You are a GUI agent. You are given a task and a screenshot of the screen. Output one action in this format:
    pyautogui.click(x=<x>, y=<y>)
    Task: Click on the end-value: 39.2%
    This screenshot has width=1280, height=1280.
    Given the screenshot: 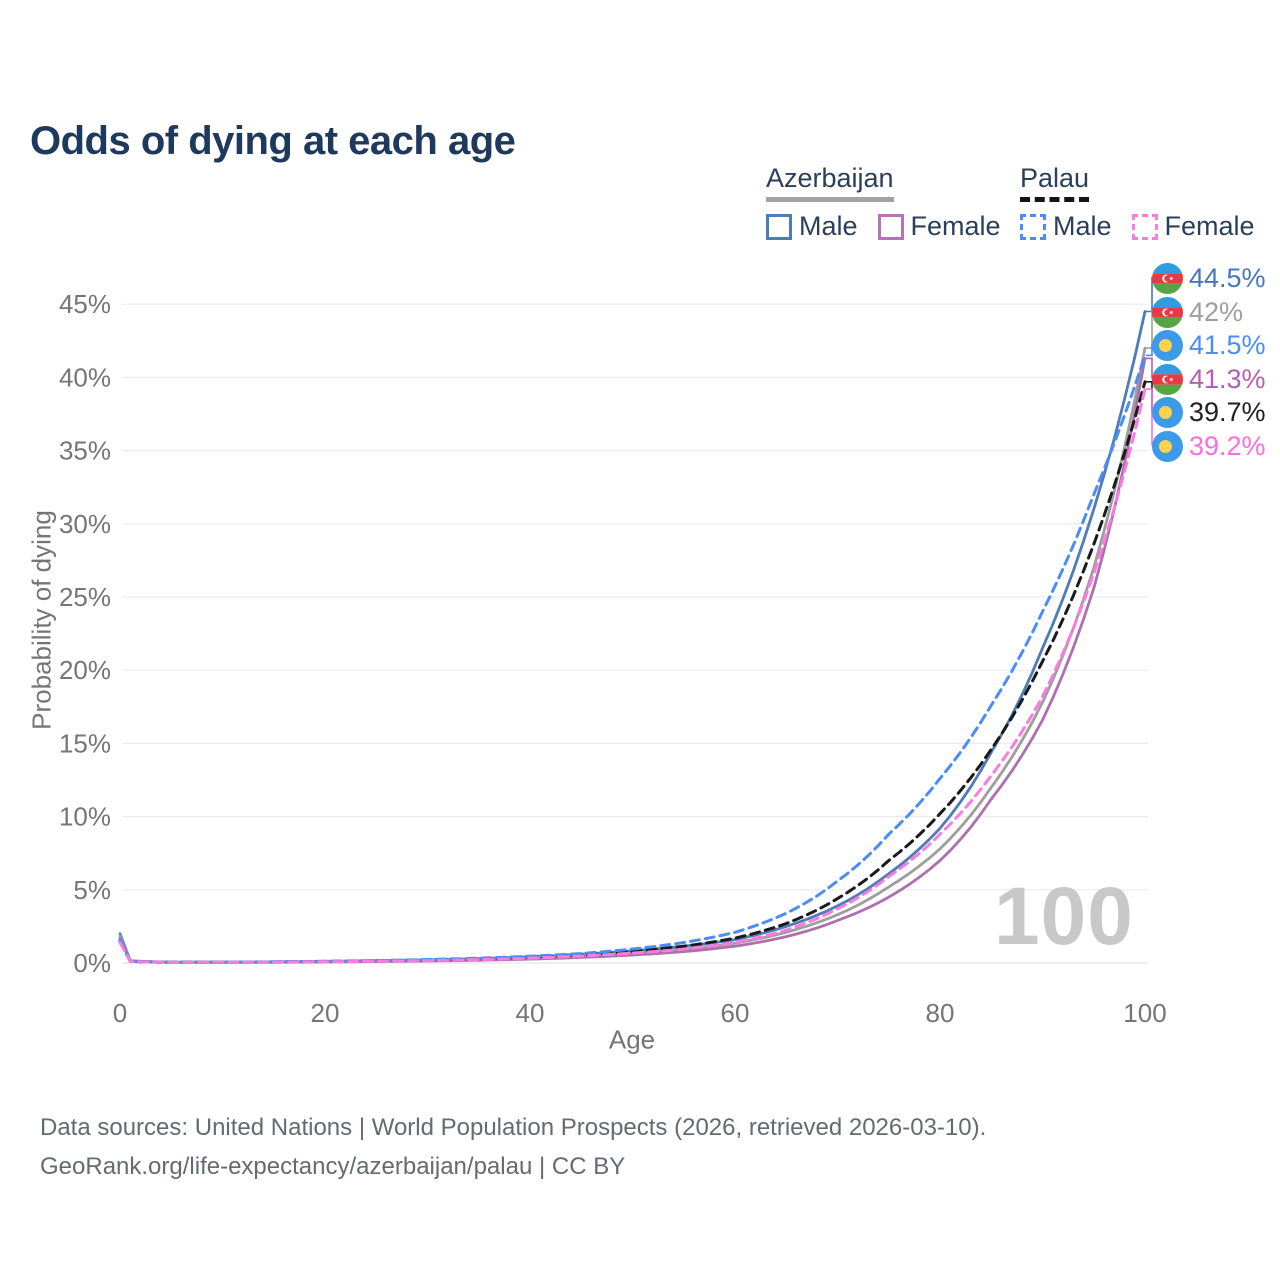 What is the action you would take?
    pyautogui.click(x=1227, y=445)
    